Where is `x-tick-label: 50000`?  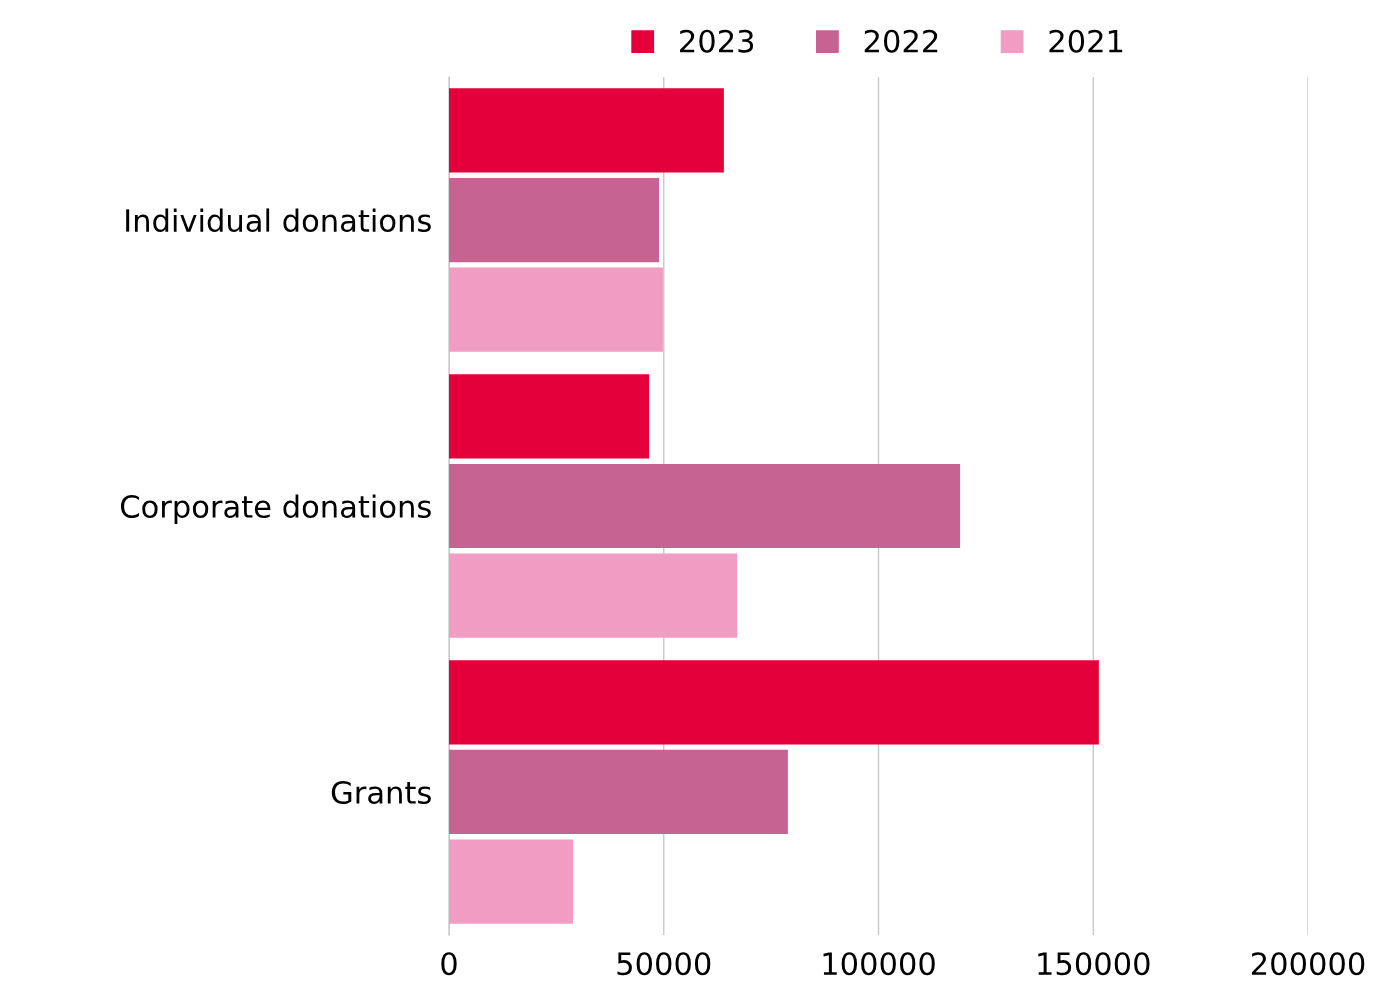 x-tick-label: 50000 is located at coordinates (664, 964).